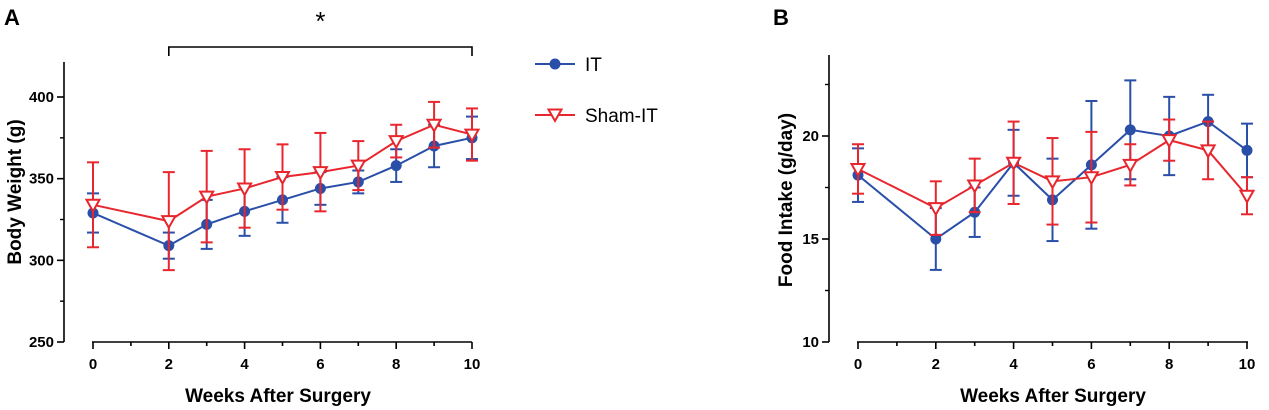  What do you see at coordinates (555, 116) in the screenshot?
I see `open-triangle-down-icon` at bounding box center [555, 116].